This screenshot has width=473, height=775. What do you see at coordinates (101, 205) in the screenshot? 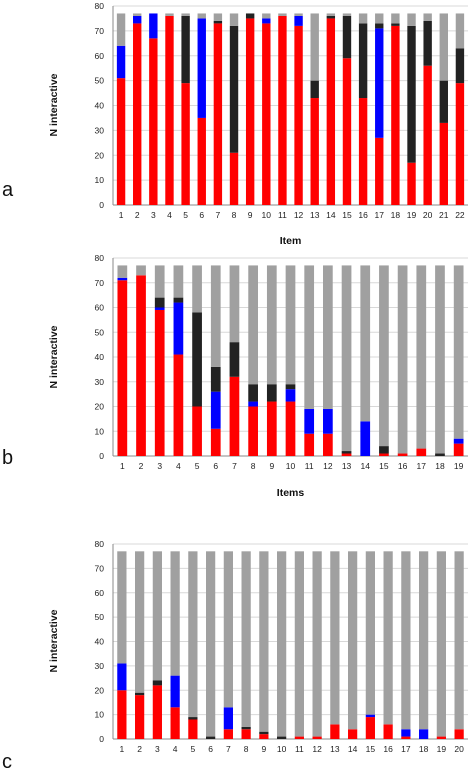
I see `y-tick-label: 0` at bounding box center [101, 205].